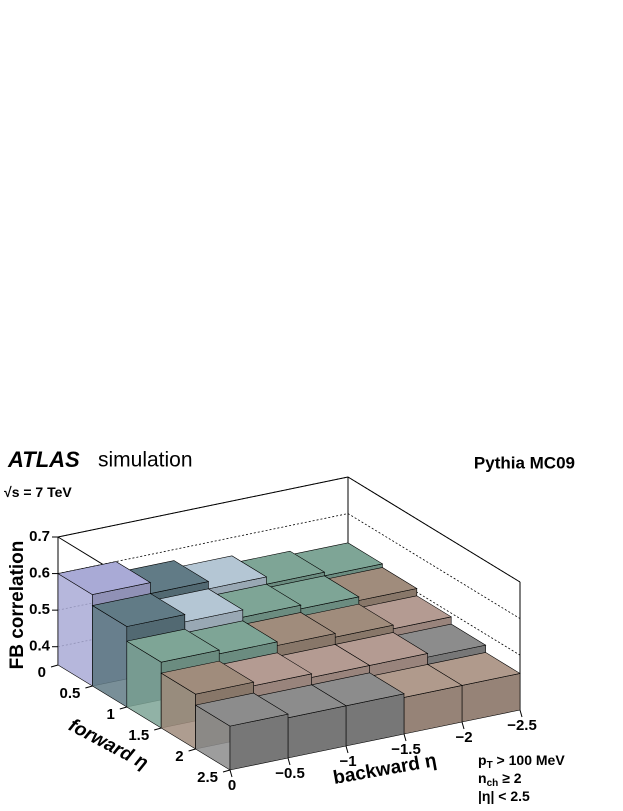  What do you see at coordinates (522, 725) in the screenshot?
I see `backward-tick-label: −2.5` at bounding box center [522, 725].